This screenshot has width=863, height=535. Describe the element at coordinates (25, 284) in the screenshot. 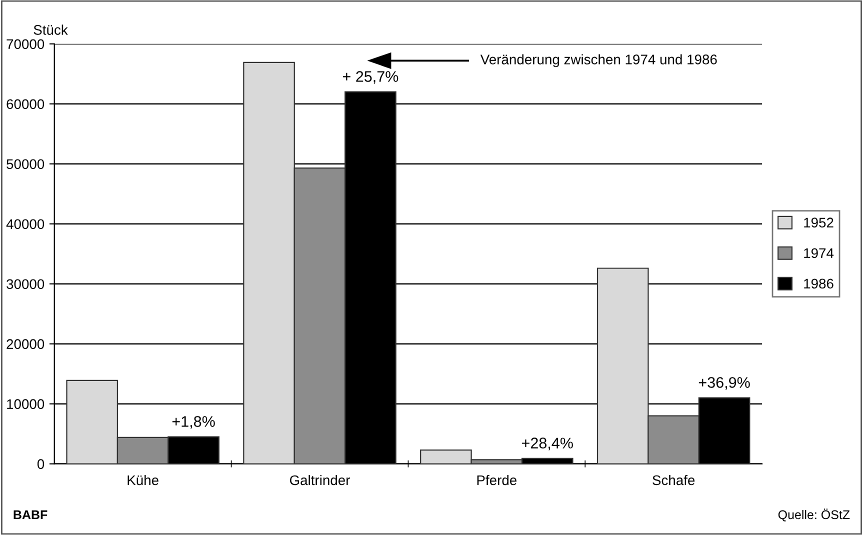

I see `y-tick-label: 30000` at that location.